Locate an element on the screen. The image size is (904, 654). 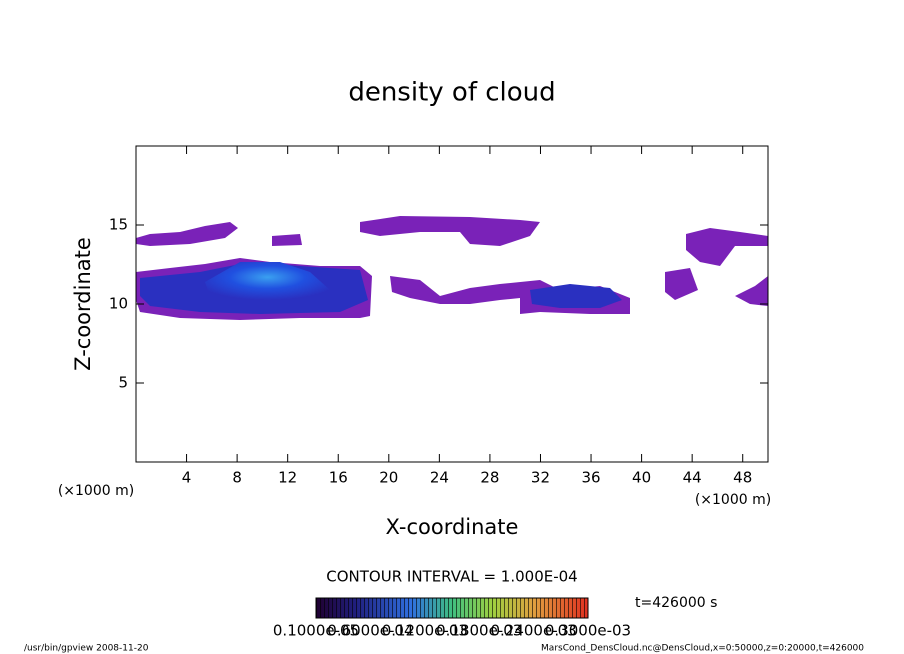
x-tick-label: 16 is located at coordinates (338, 478).